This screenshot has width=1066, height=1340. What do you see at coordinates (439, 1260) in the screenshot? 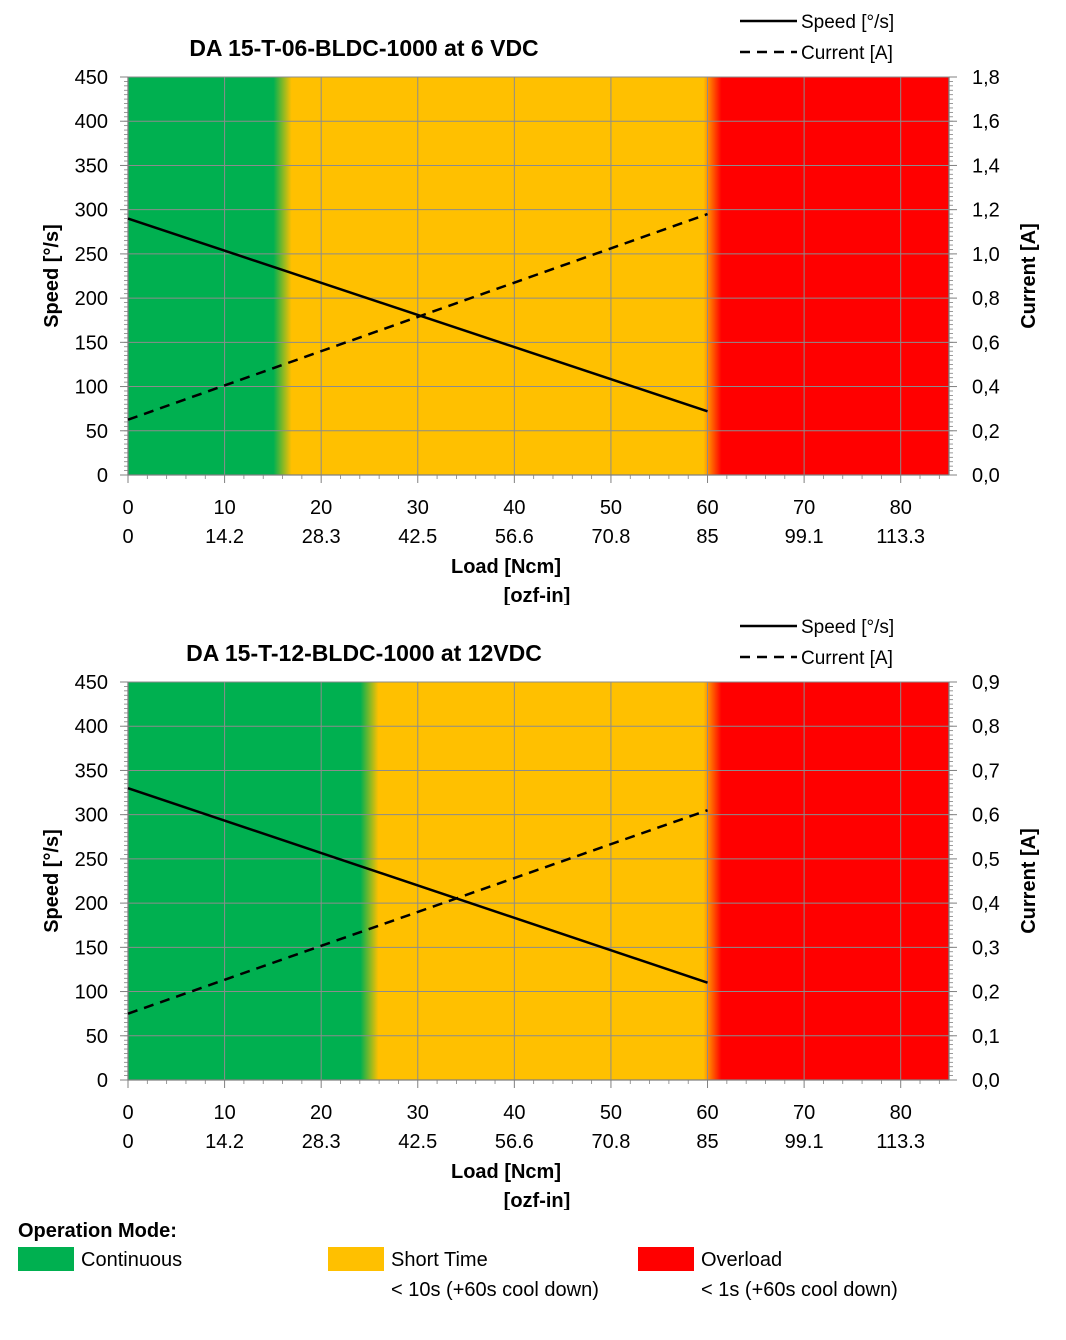
I see `short-time-label: Short Time` at bounding box center [439, 1260].